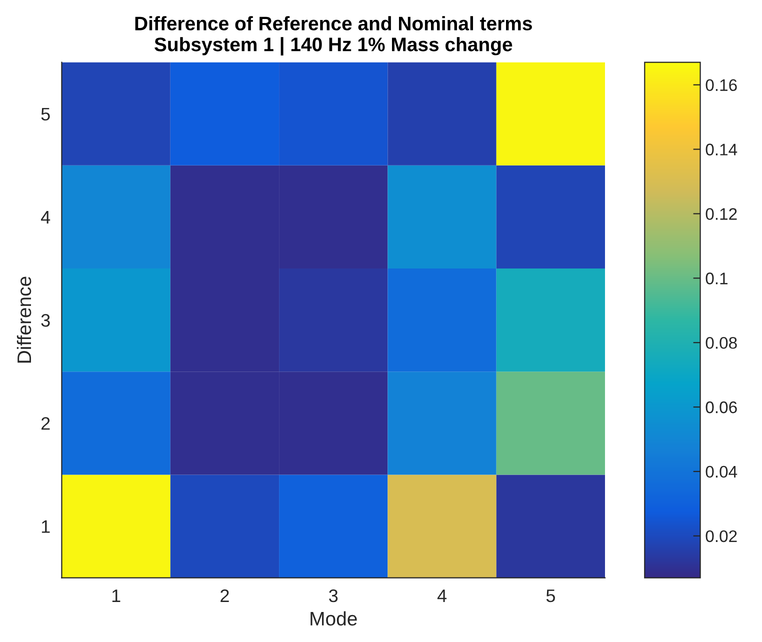  Describe the element at coordinates (722, 472) in the screenshot. I see `color-bar-label: 0.04` at that location.